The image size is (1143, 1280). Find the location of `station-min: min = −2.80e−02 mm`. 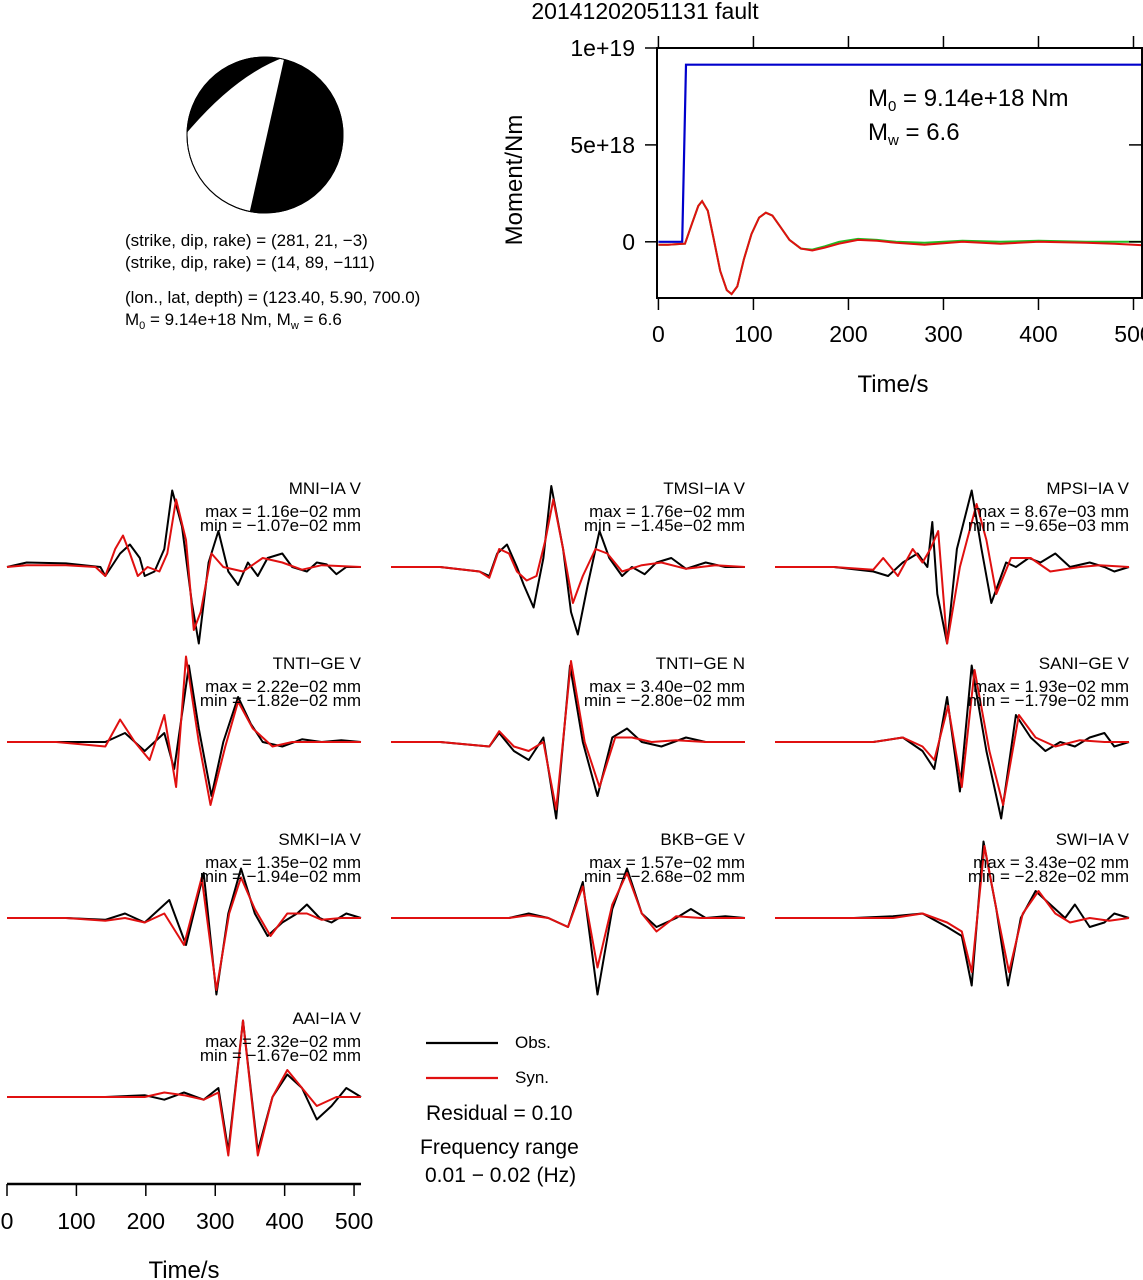

station-min: min = −2.80e−02 mm is located at coordinates (664, 700).